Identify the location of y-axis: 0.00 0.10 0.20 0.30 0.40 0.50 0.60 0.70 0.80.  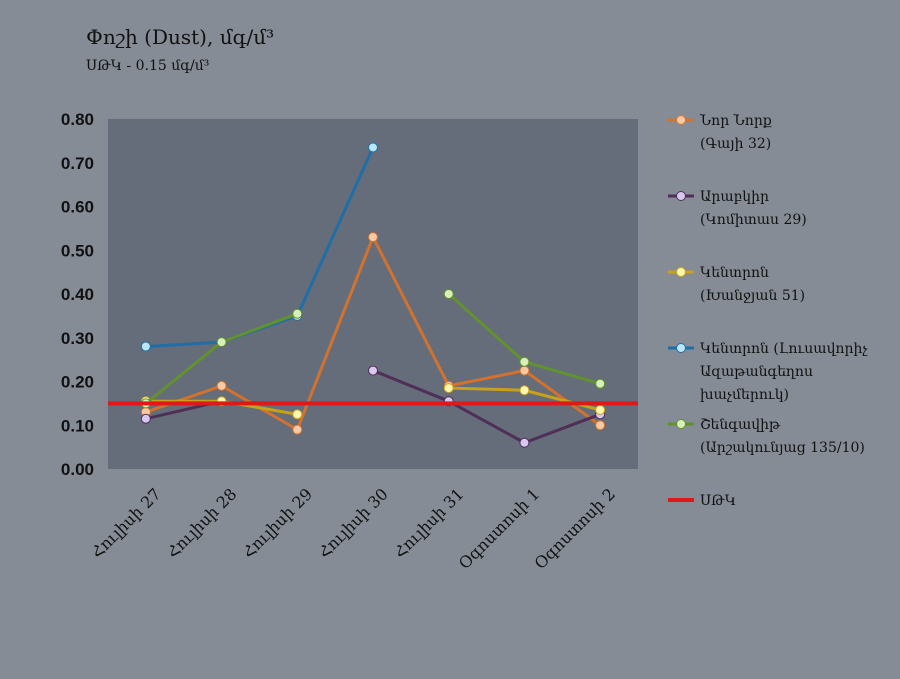
(77, 294).